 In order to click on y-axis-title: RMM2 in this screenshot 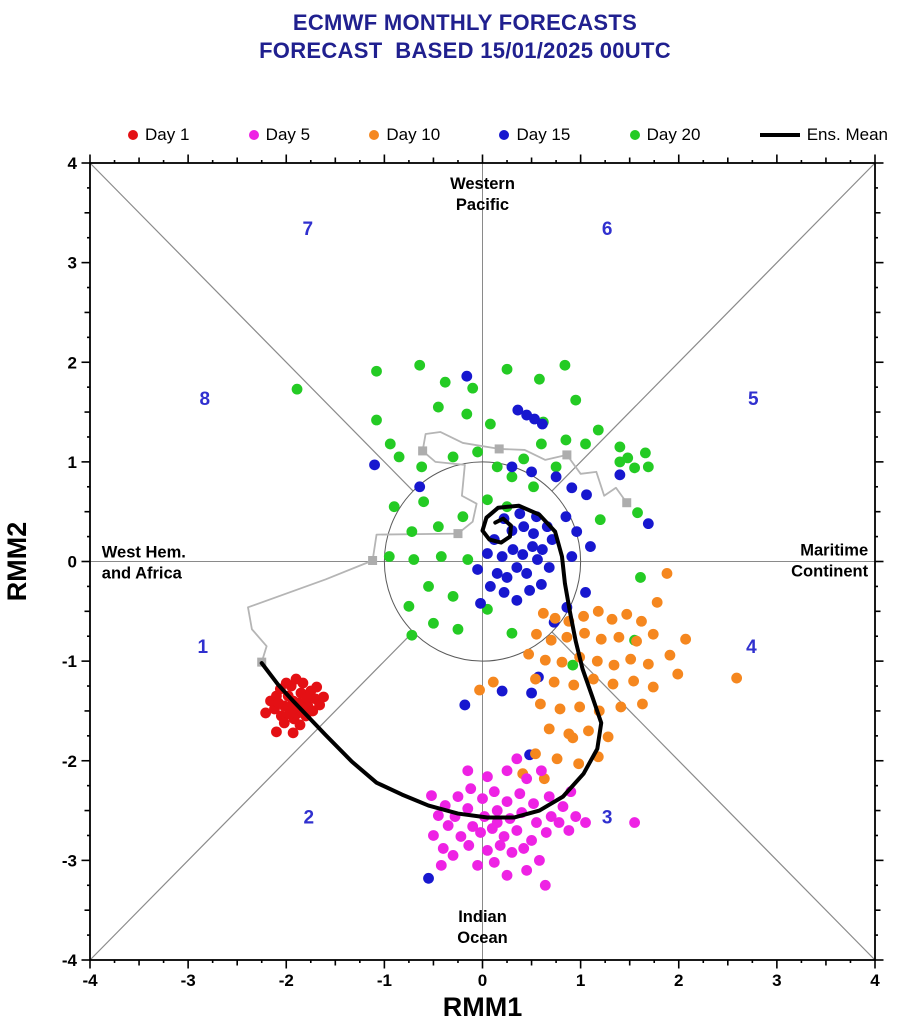, I will do `click(17, 562)`.